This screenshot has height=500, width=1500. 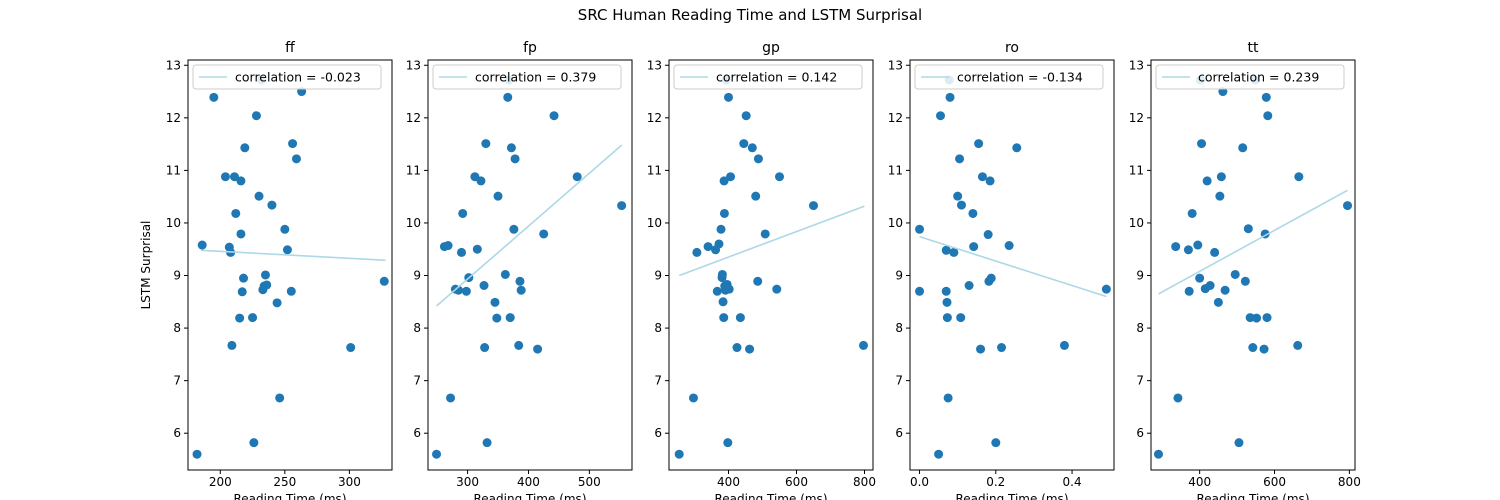 What do you see at coordinates (1012, 48) in the screenshot?
I see `panel-title: ro` at bounding box center [1012, 48].